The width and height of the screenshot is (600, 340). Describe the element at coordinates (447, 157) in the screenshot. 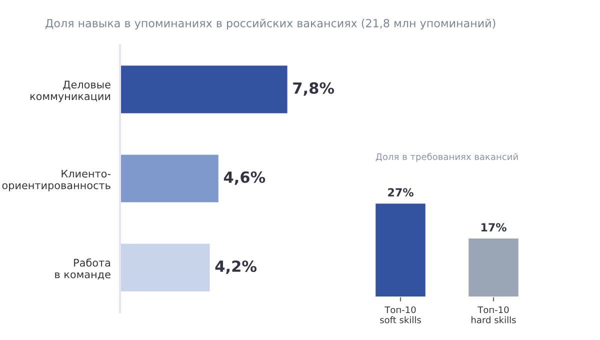

I see `chart-title: Доля в требованиях вакансий` at that location.